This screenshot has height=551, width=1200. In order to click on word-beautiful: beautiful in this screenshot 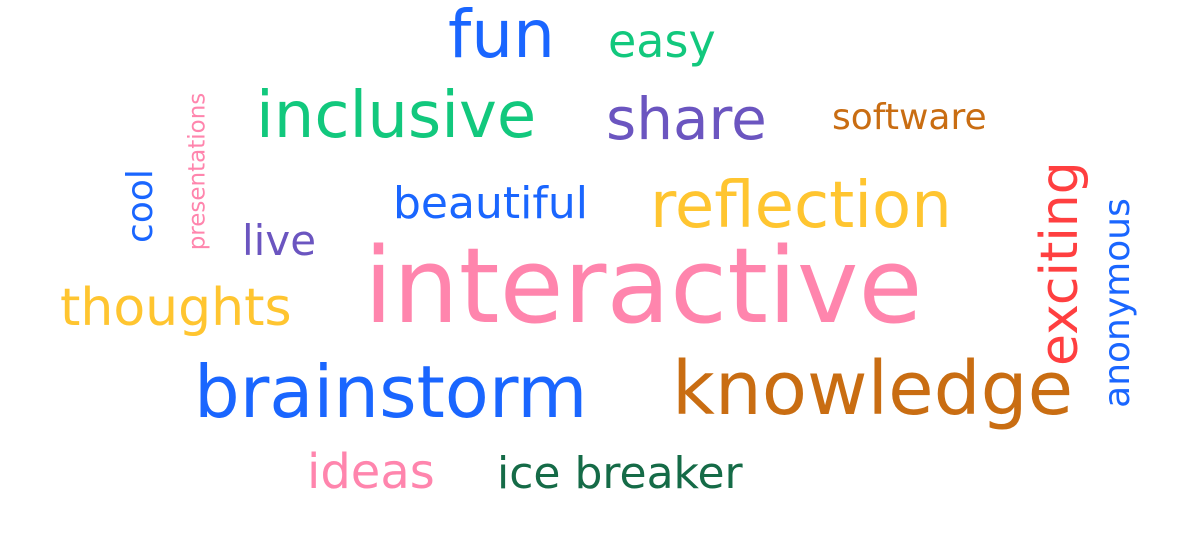, I will do `click(490, 203)`.